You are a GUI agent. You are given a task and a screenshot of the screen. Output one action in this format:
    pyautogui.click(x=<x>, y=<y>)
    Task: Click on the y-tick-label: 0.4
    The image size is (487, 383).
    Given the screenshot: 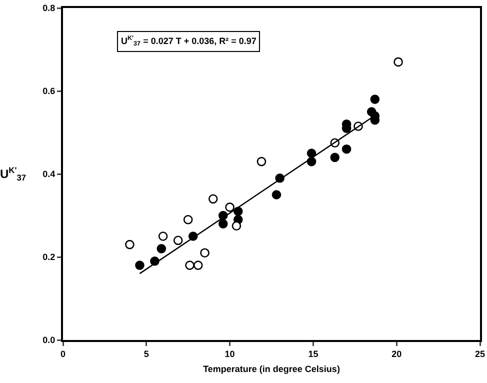 What is the action you would take?
    pyautogui.click(x=49, y=174)
    